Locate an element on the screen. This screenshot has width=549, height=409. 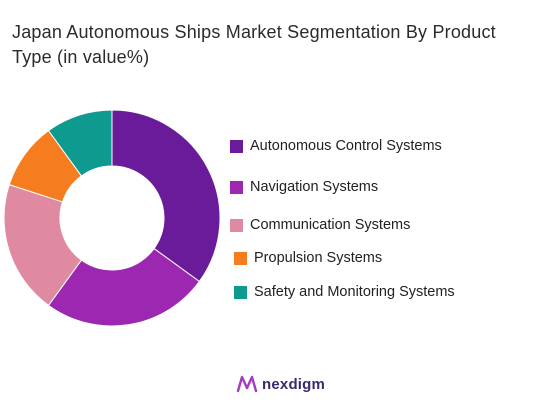
nexdigm-logo-icon is located at coordinates (247, 384).